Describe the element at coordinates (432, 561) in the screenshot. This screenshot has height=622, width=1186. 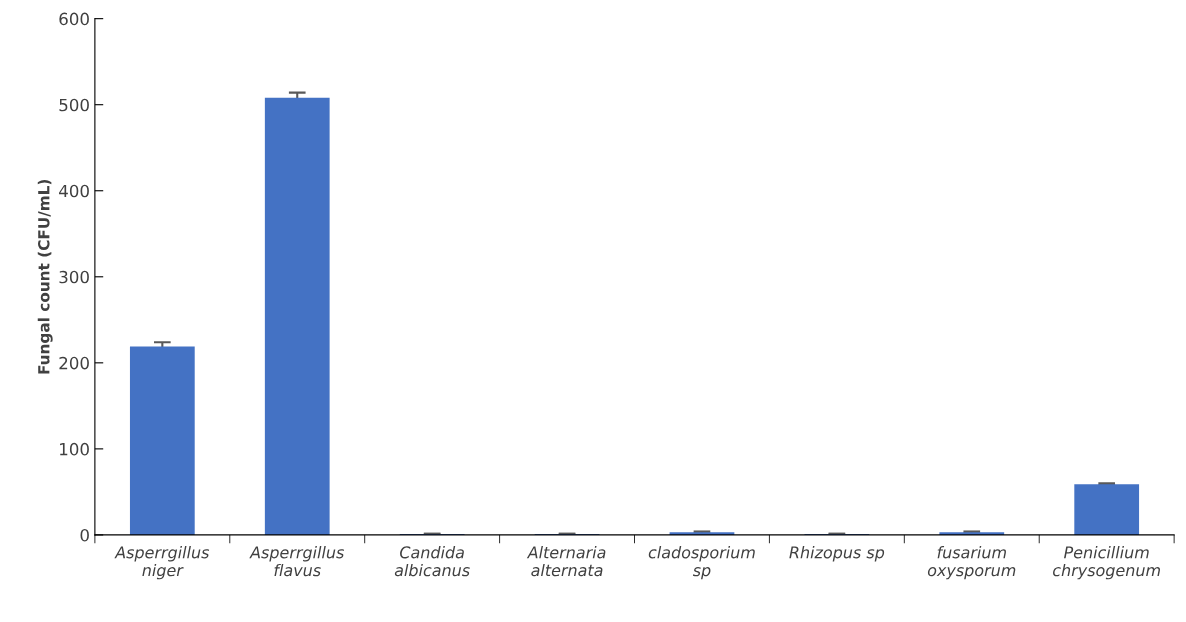
I see `x-tick-label: Candida albicanus` at that location.